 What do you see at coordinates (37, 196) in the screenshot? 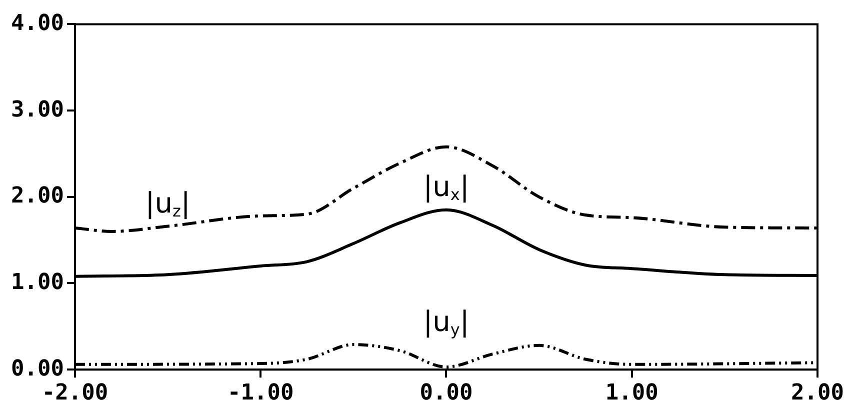
I see `y-tick-label: 2.00` at bounding box center [37, 196].